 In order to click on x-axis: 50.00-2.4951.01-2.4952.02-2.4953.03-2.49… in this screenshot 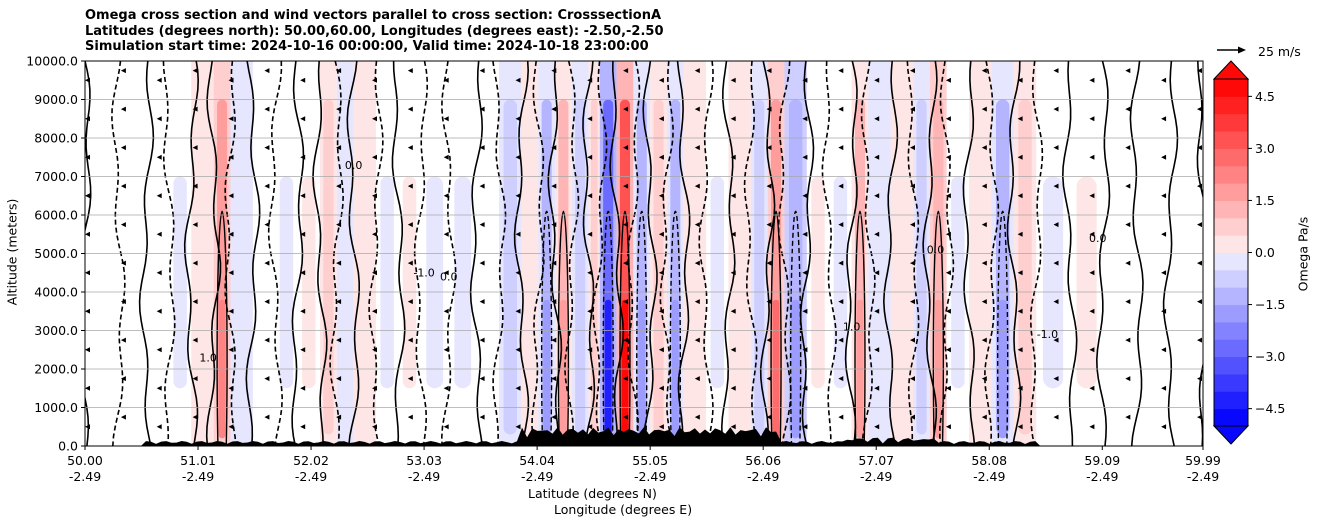, I will do `click(644, 465)`.